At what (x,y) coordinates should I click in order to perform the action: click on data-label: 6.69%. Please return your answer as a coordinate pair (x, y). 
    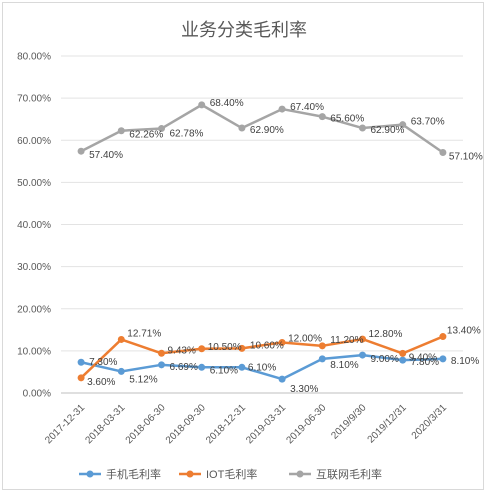
    Looking at the image, I should click on (184, 367).